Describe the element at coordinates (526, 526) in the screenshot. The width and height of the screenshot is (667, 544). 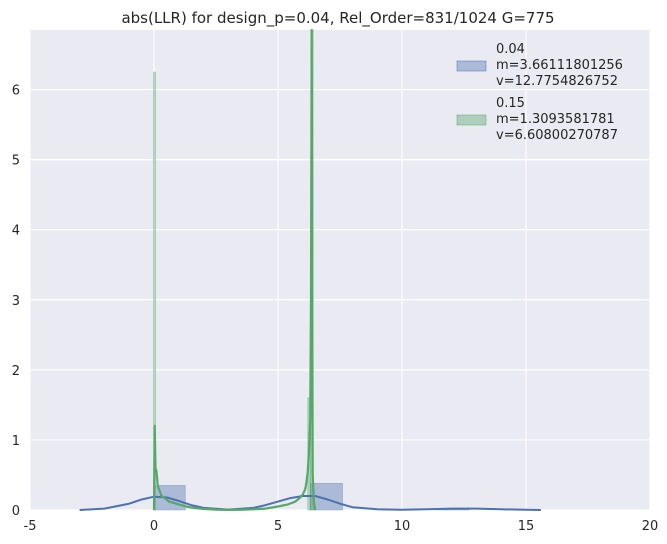
I see `x-tick-label: 15` at that location.